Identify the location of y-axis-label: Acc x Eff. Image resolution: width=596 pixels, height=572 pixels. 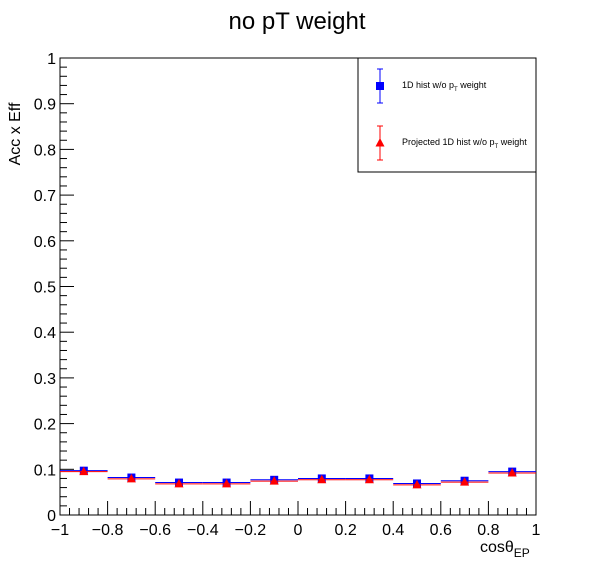
(15, 133).